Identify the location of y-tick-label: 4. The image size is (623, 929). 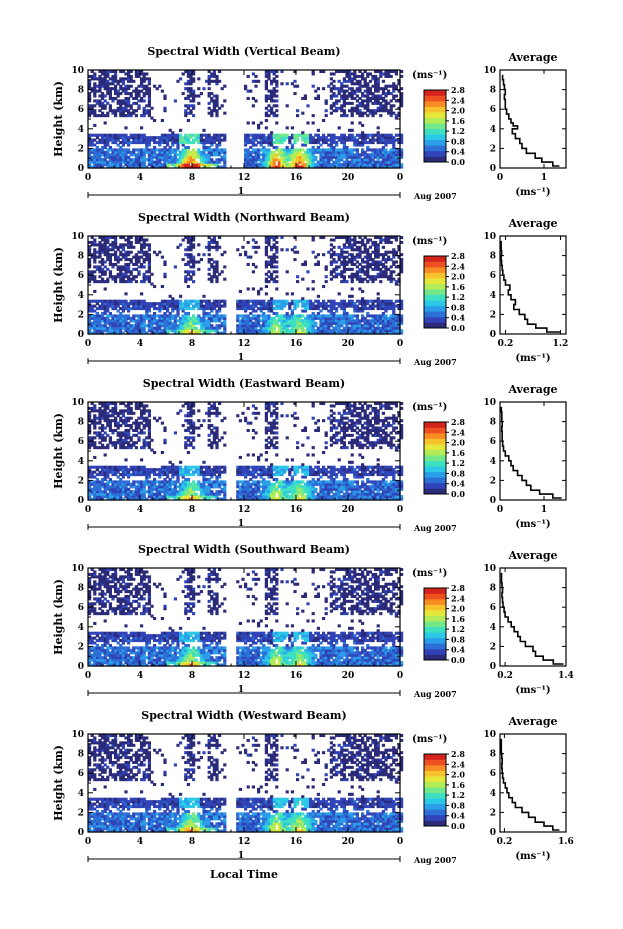
(81, 130).